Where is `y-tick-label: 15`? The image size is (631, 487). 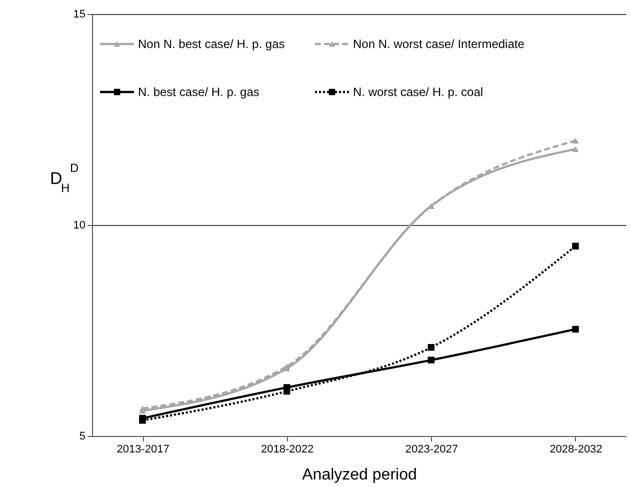 y-tick-label: 15 is located at coordinates (79, 14).